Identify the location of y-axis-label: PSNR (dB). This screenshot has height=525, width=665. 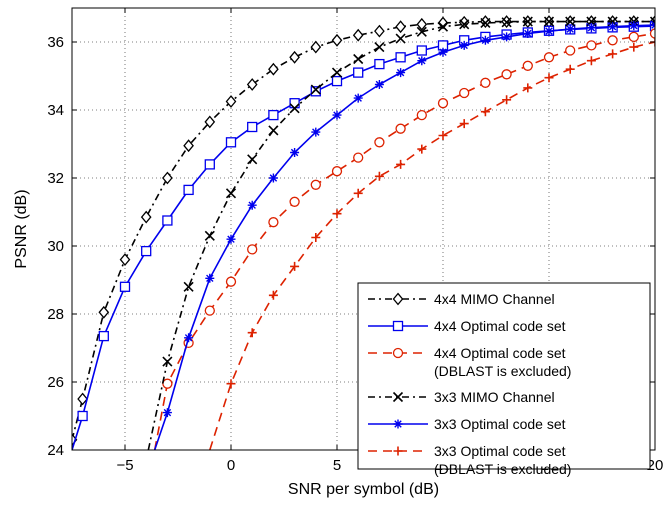
(21, 228).